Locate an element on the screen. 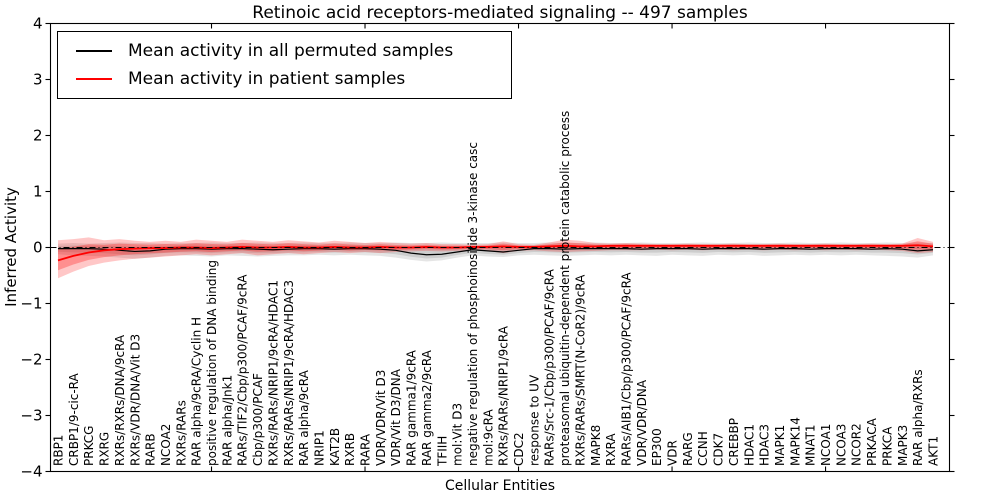  x-tick-label: MAPK8 is located at coordinates (596, 445).